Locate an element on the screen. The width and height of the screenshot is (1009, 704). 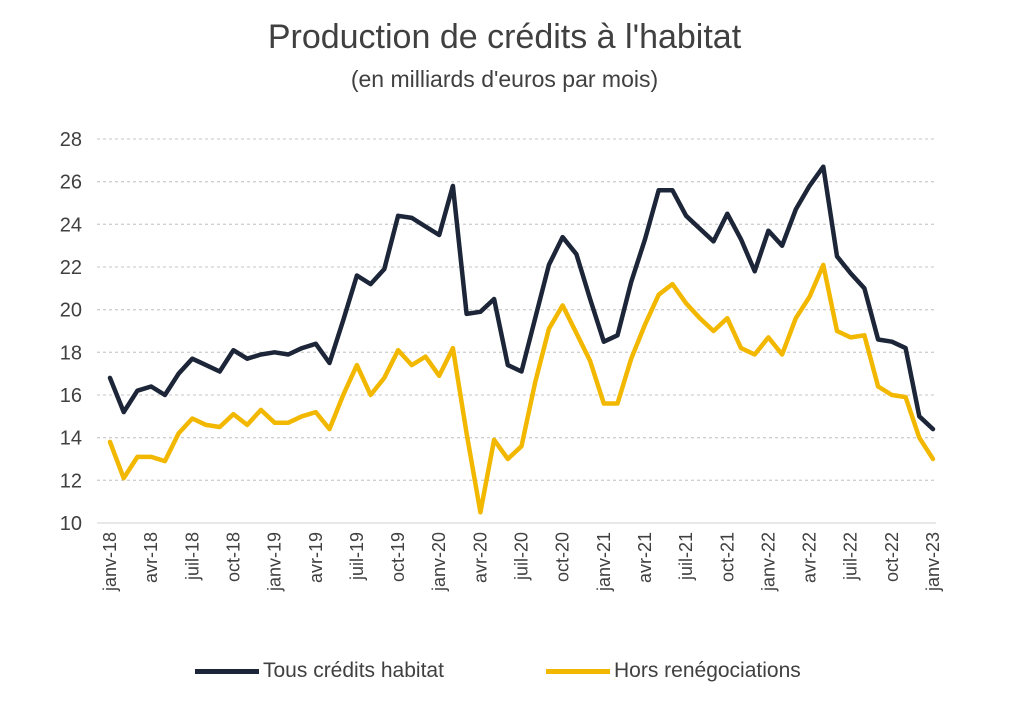
y-tick-label: 24 is located at coordinates (71, 225).